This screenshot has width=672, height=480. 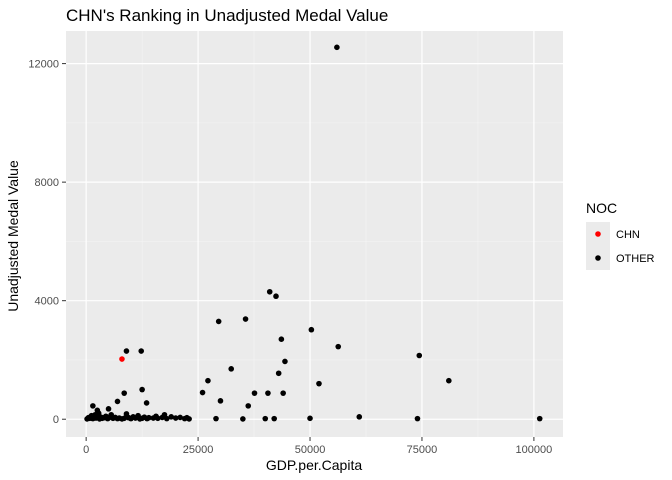 What do you see at coordinates (628, 235) in the screenshot?
I see `legend-label-chn: CHN` at bounding box center [628, 235].